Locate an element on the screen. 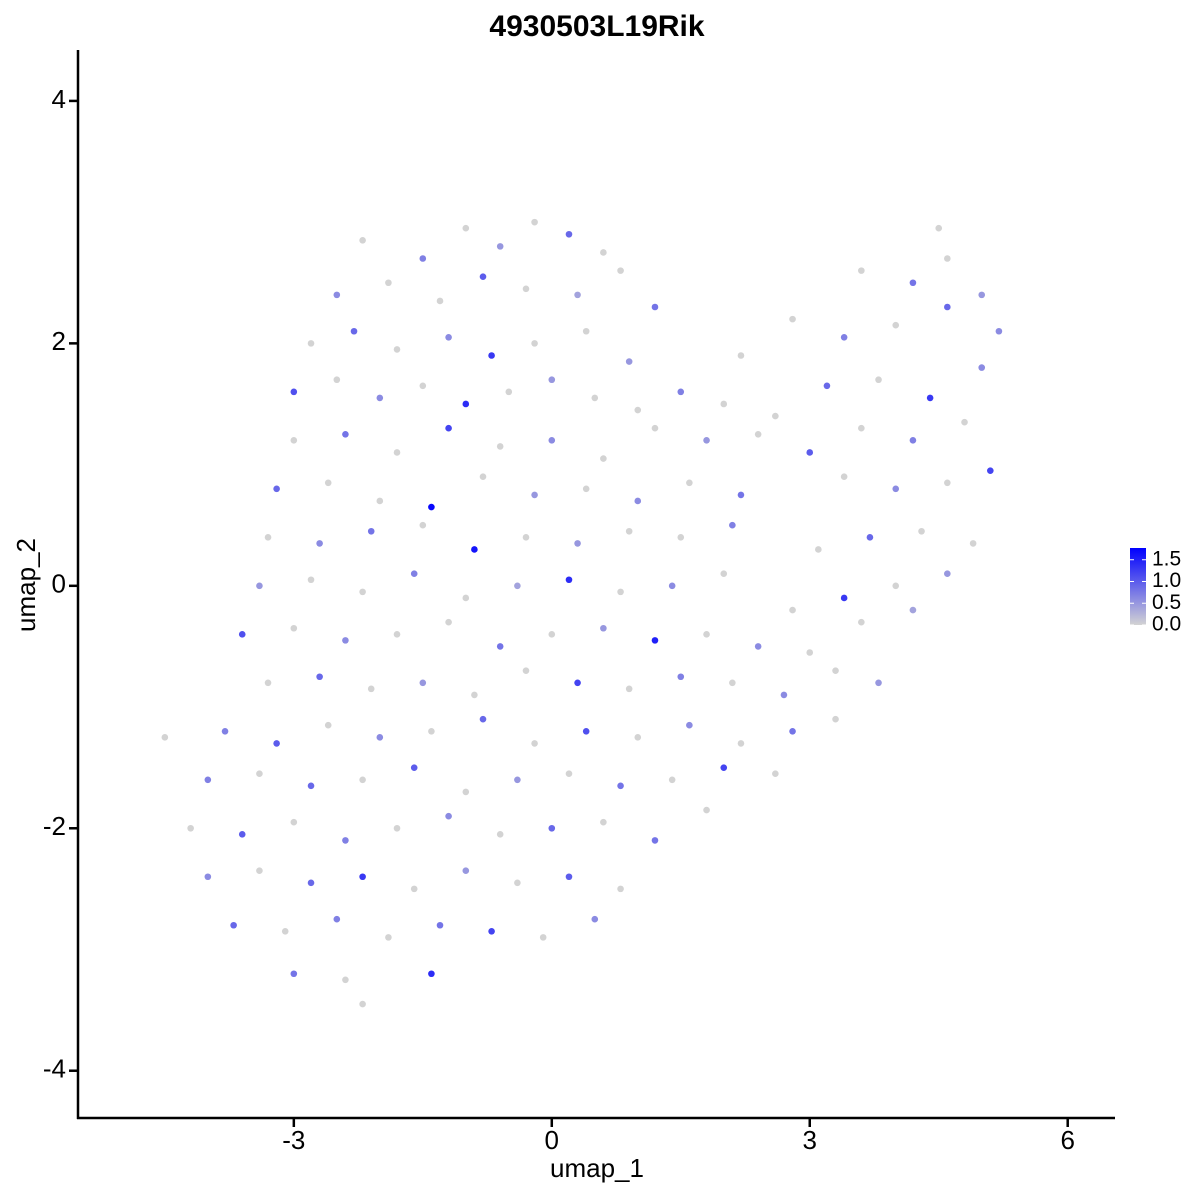 This screenshot has height=1200, width=1200. x-tick-label: 6 is located at coordinates (1067, 1140).